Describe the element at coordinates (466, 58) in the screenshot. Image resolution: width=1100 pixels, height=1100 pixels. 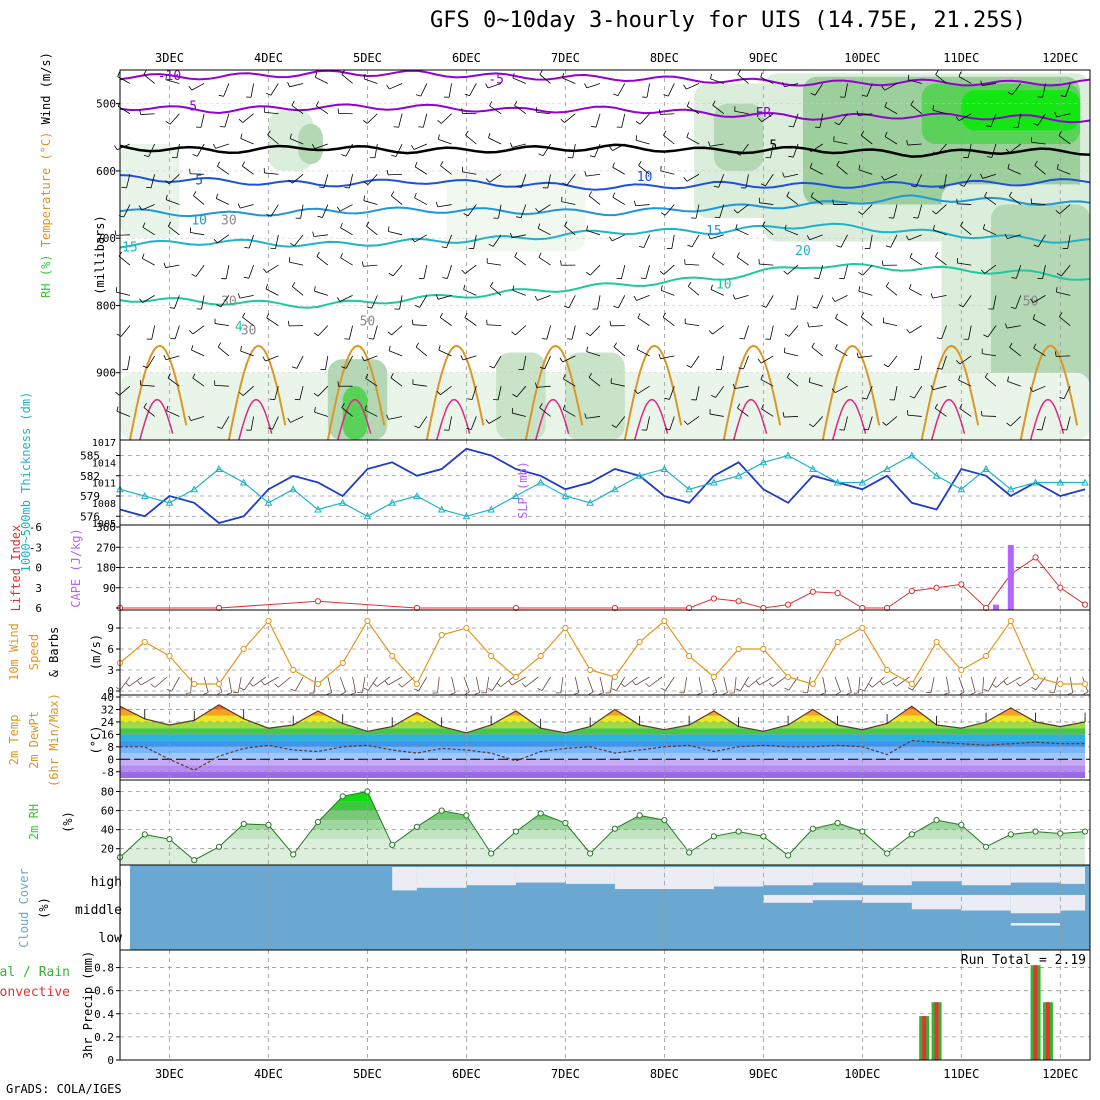
I see `date-label-top: 6DEC` at that location.